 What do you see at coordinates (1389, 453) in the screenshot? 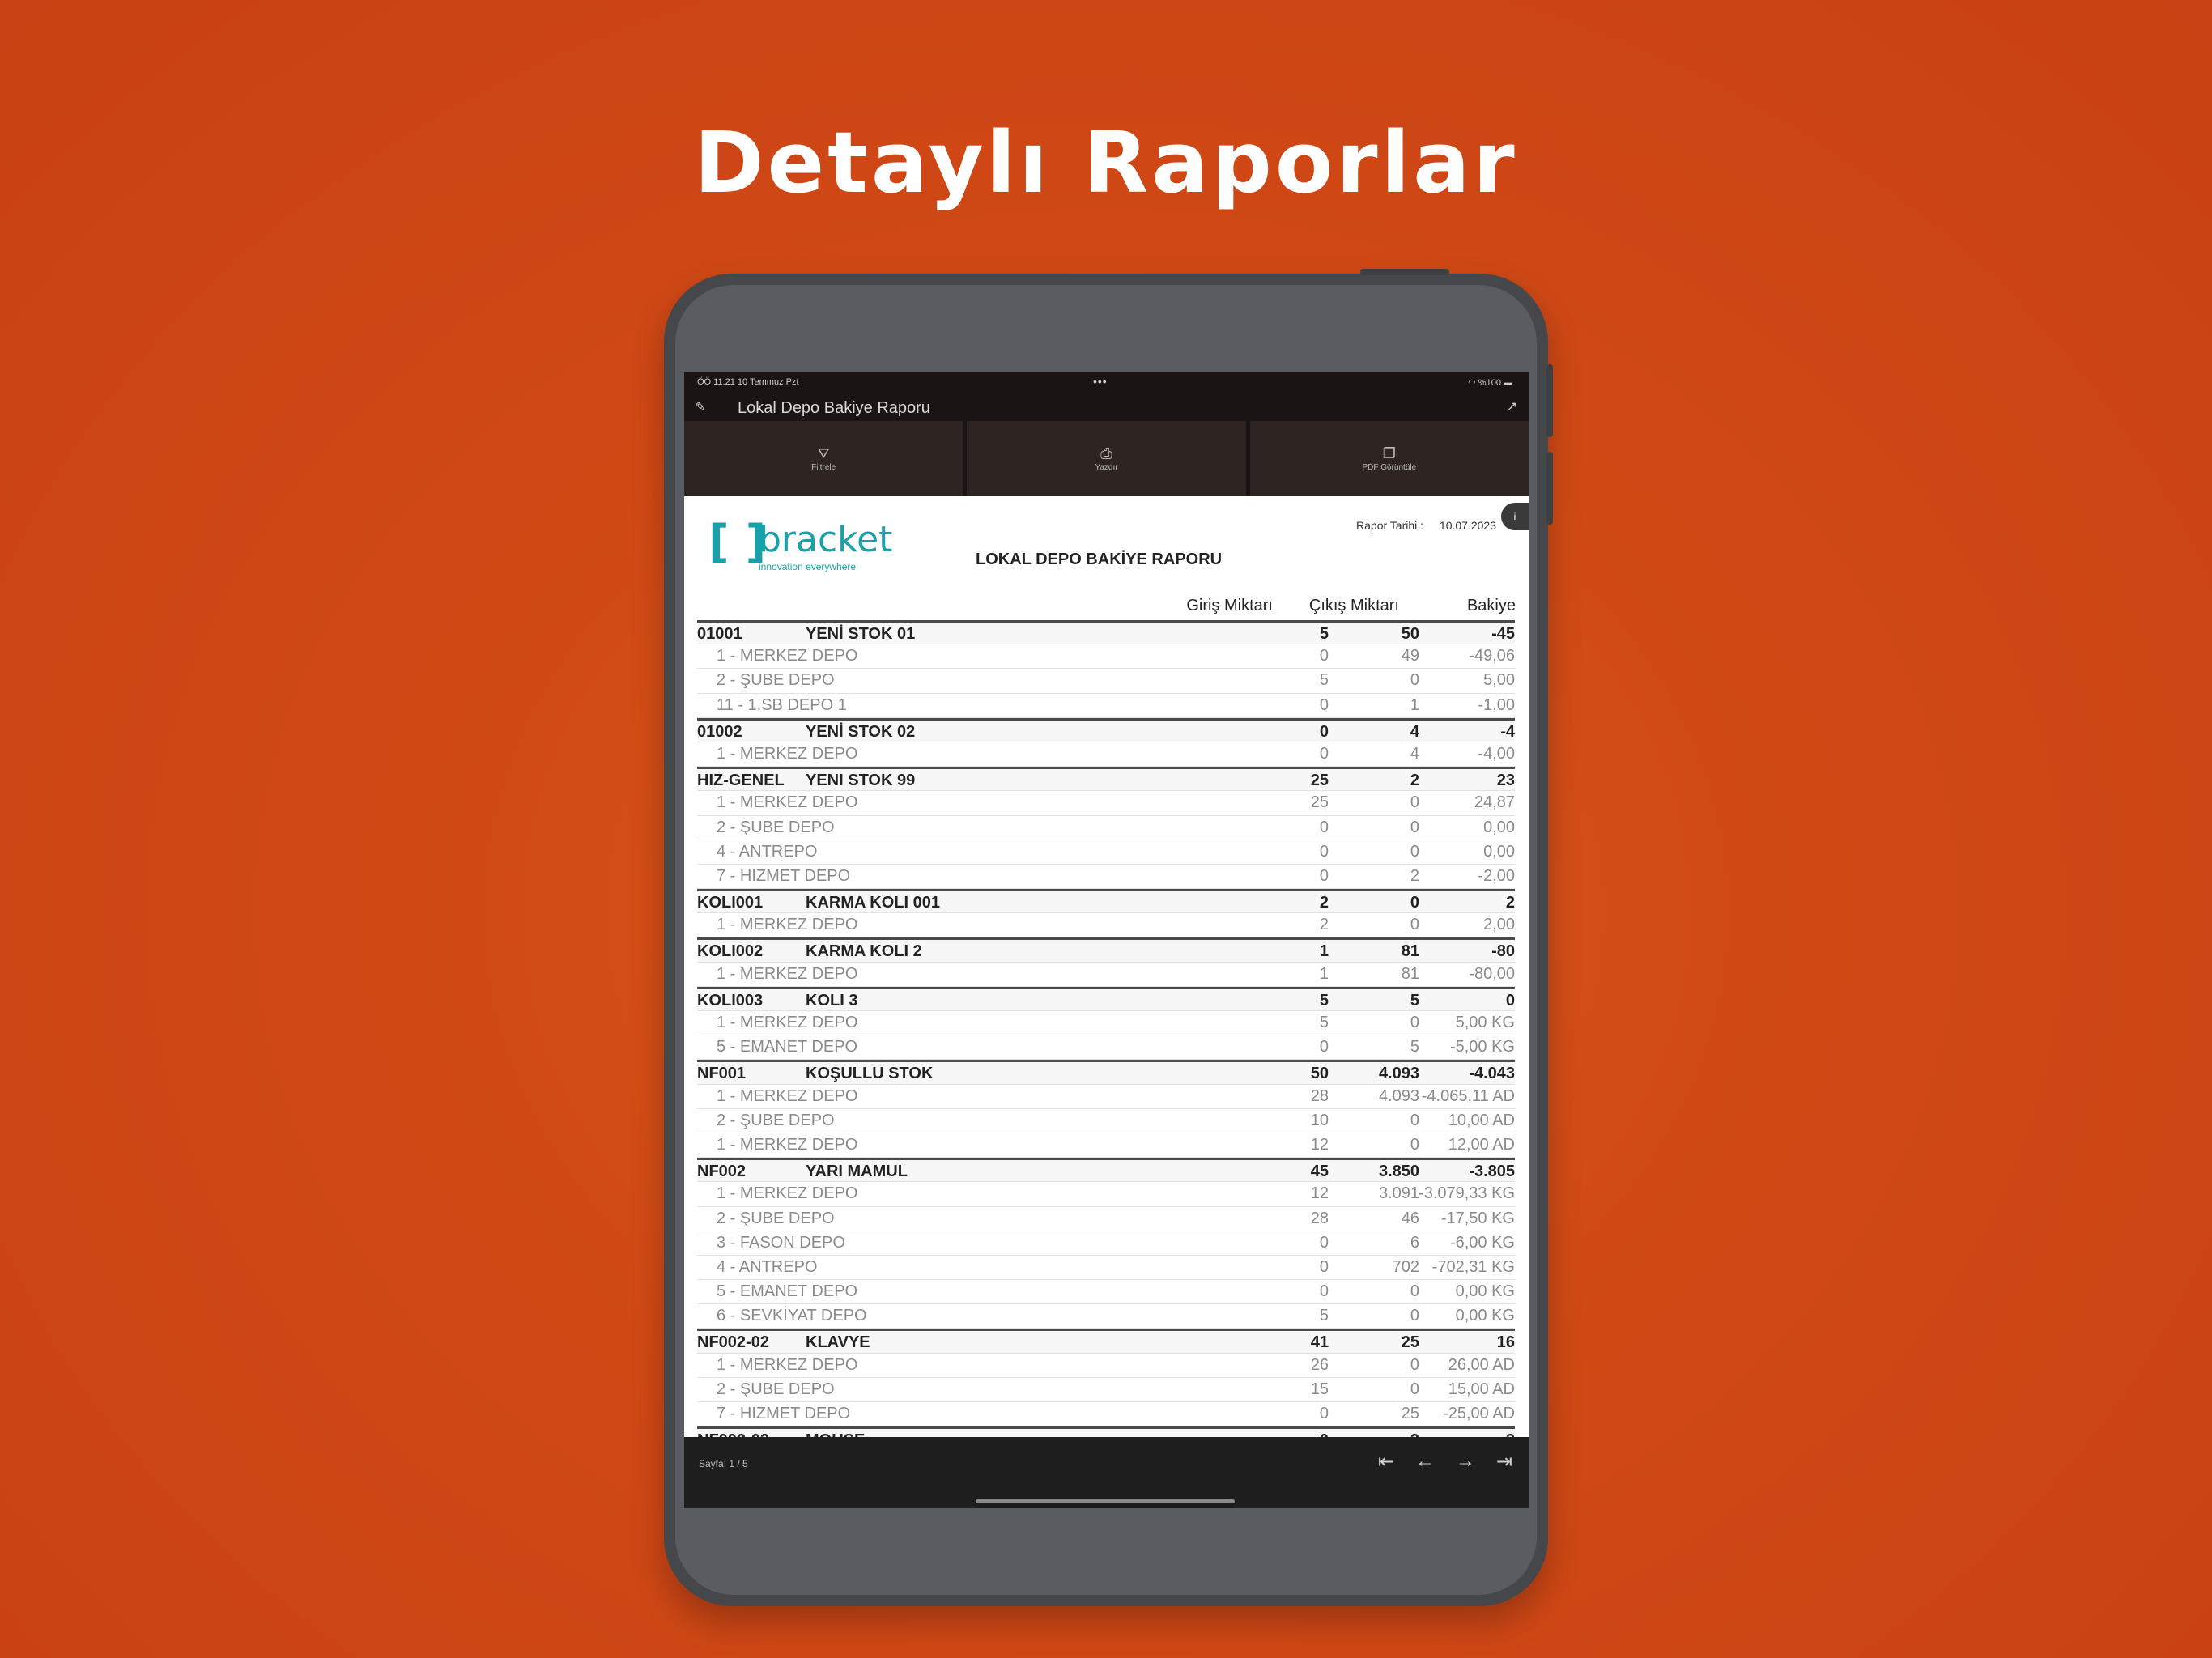
I see `pdf-icon: ❐` at bounding box center [1389, 453].